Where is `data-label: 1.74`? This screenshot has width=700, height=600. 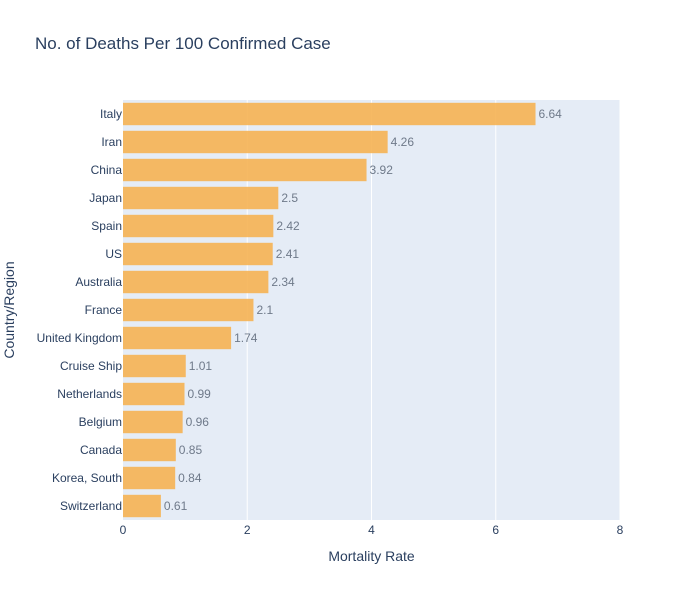 data-label: 1.74 is located at coordinates (246, 338).